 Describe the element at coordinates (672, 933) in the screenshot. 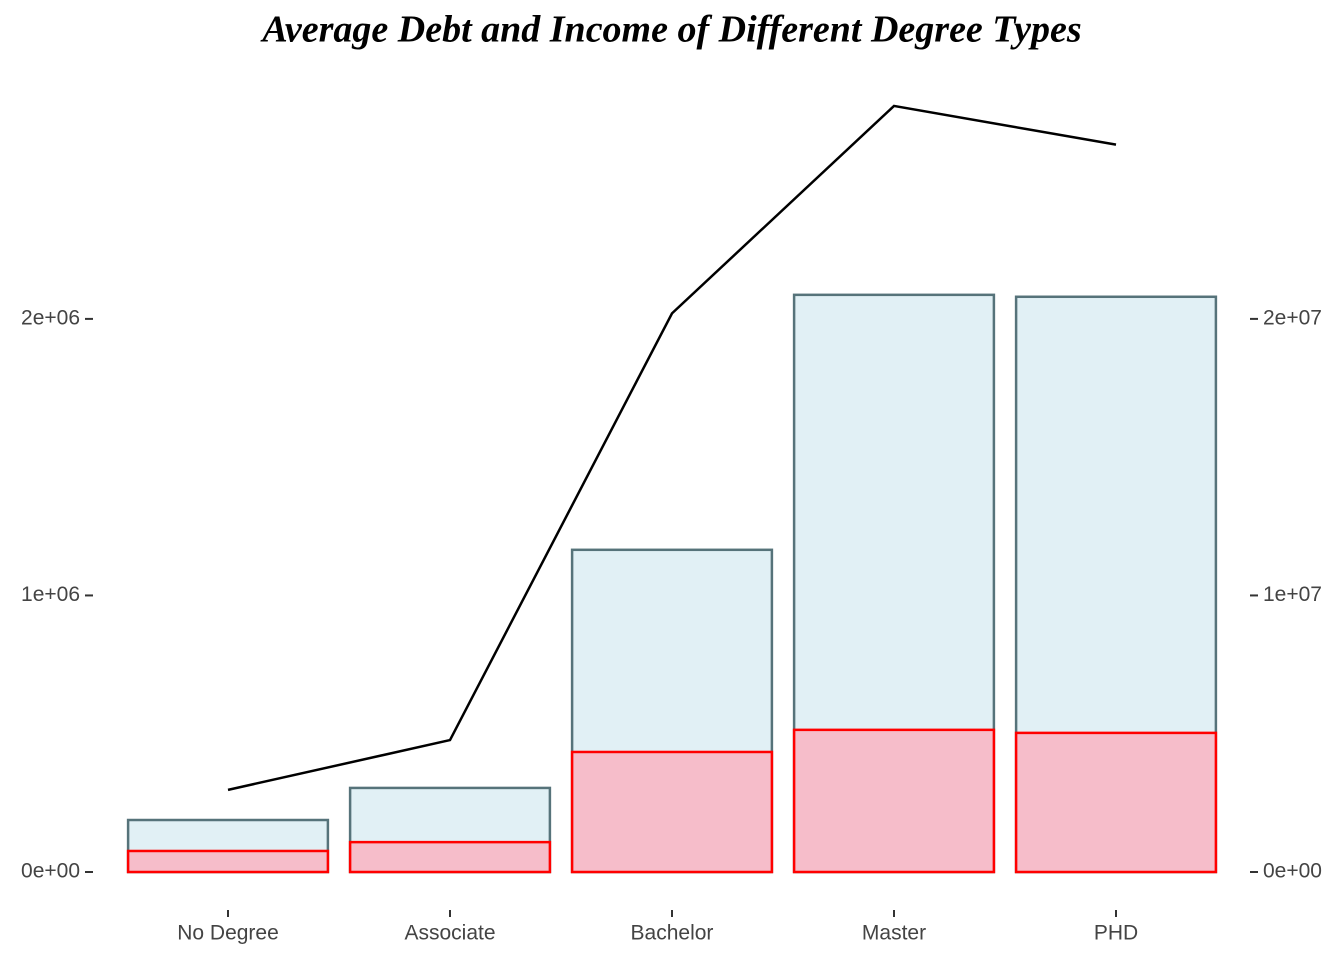

I see `x-tick-label: Bachelor` at that location.